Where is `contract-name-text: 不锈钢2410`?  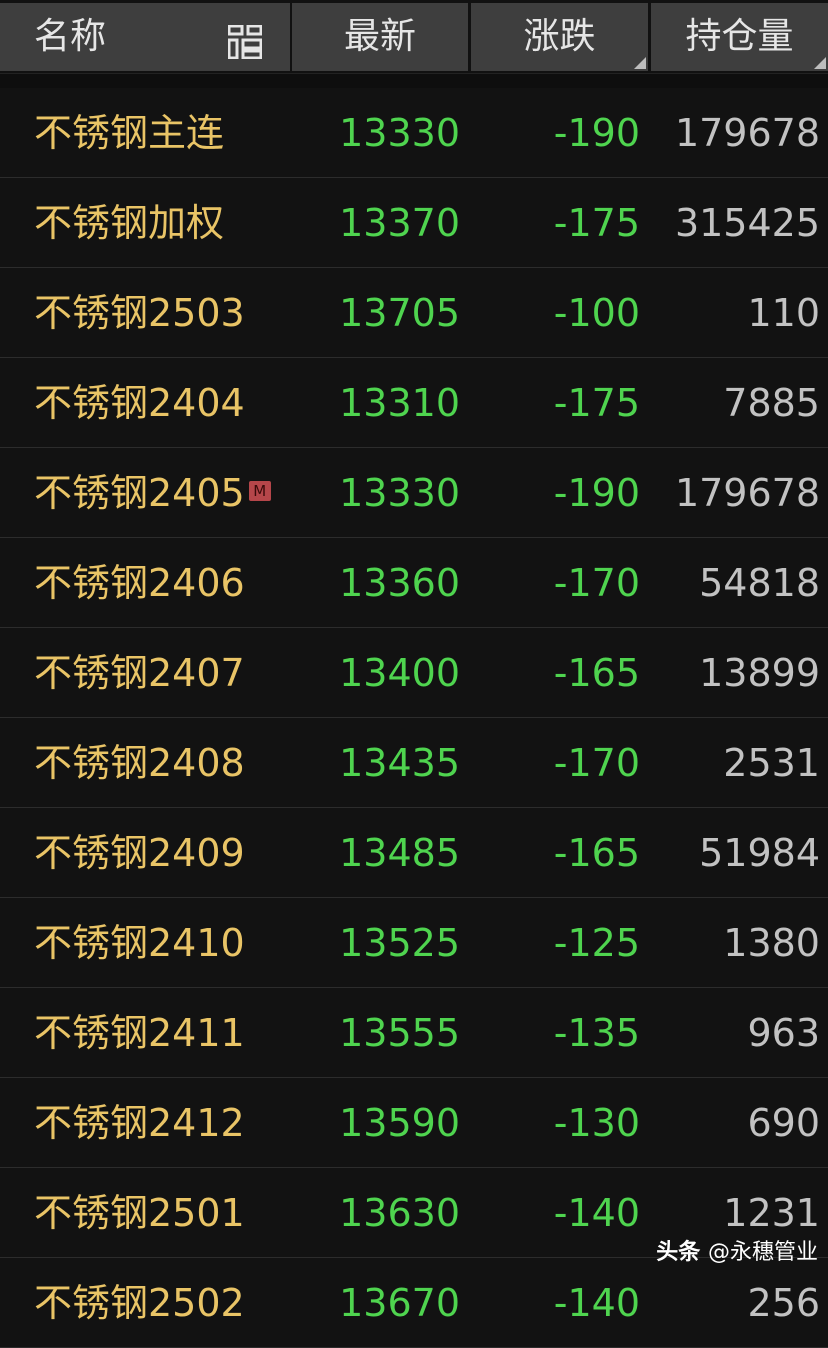 contract-name-text: 不锈钢2410 is located at coordinates (139, 943).